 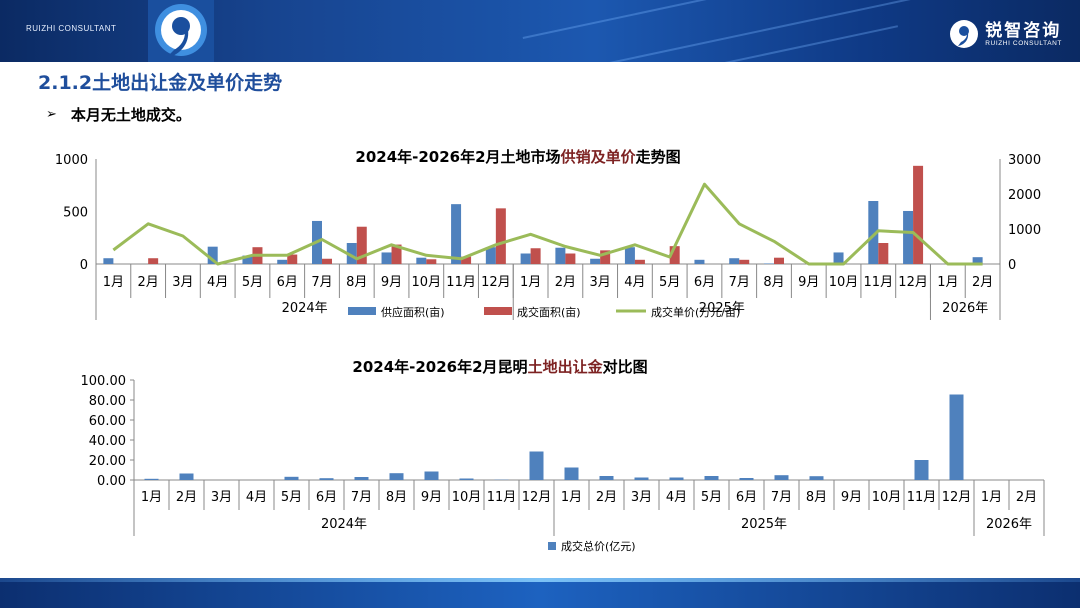 I want to click on legend-label: 成交单价(万元/亩), so click(x=695, y=312).